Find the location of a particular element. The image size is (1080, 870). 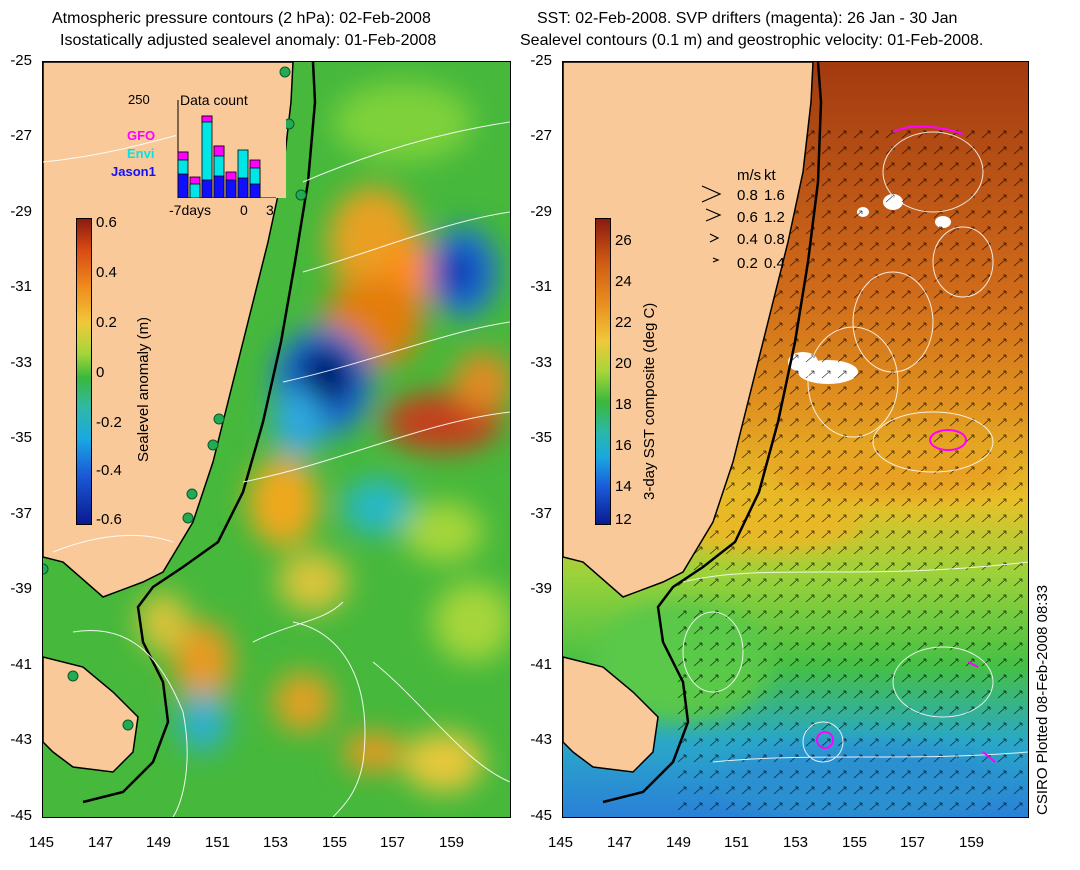

right-ytick: -27 is located at coordinates (541, 135).